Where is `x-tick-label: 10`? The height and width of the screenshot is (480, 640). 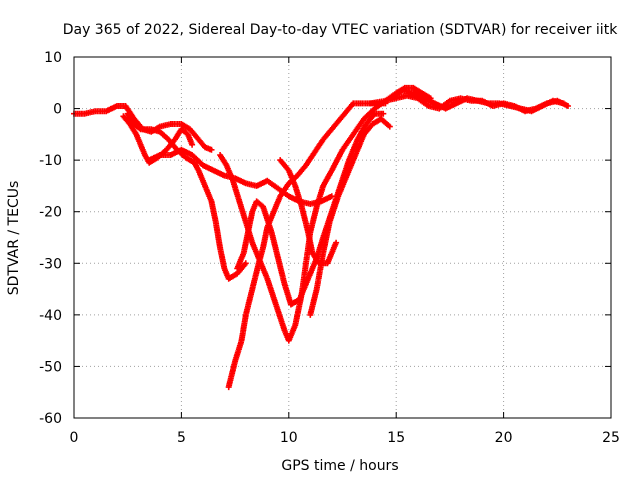 x-tick-label: 10 is located at coordinates (289, 438).